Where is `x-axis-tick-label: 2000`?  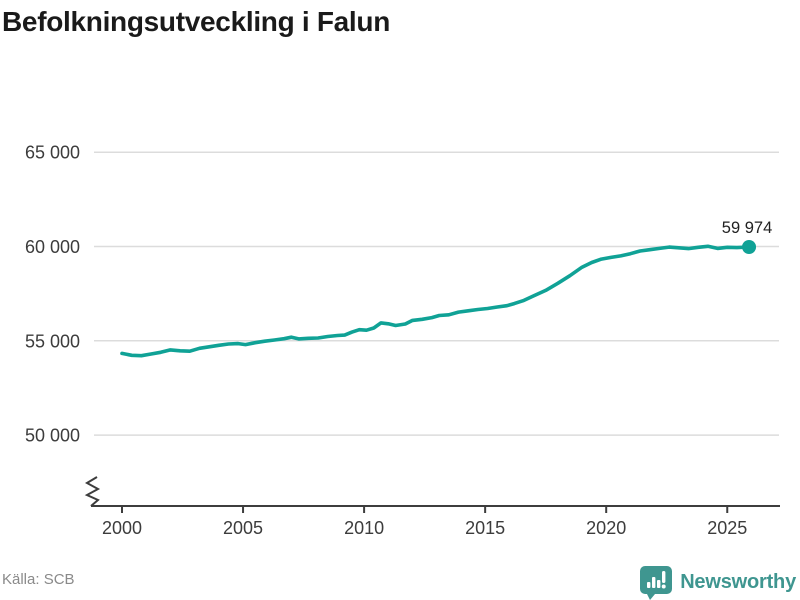
x-axis-tick-label: 2000 is located at coordinates (122, 528).